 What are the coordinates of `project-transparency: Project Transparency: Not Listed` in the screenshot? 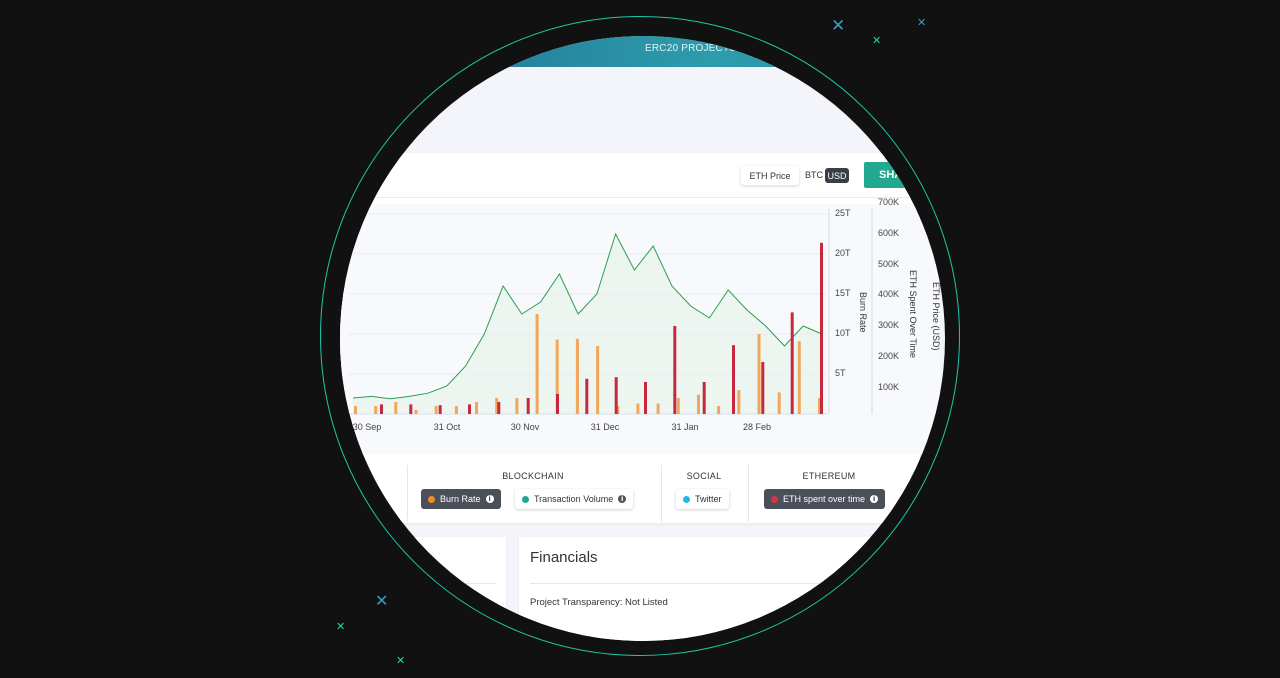 It's located at (599, 602).